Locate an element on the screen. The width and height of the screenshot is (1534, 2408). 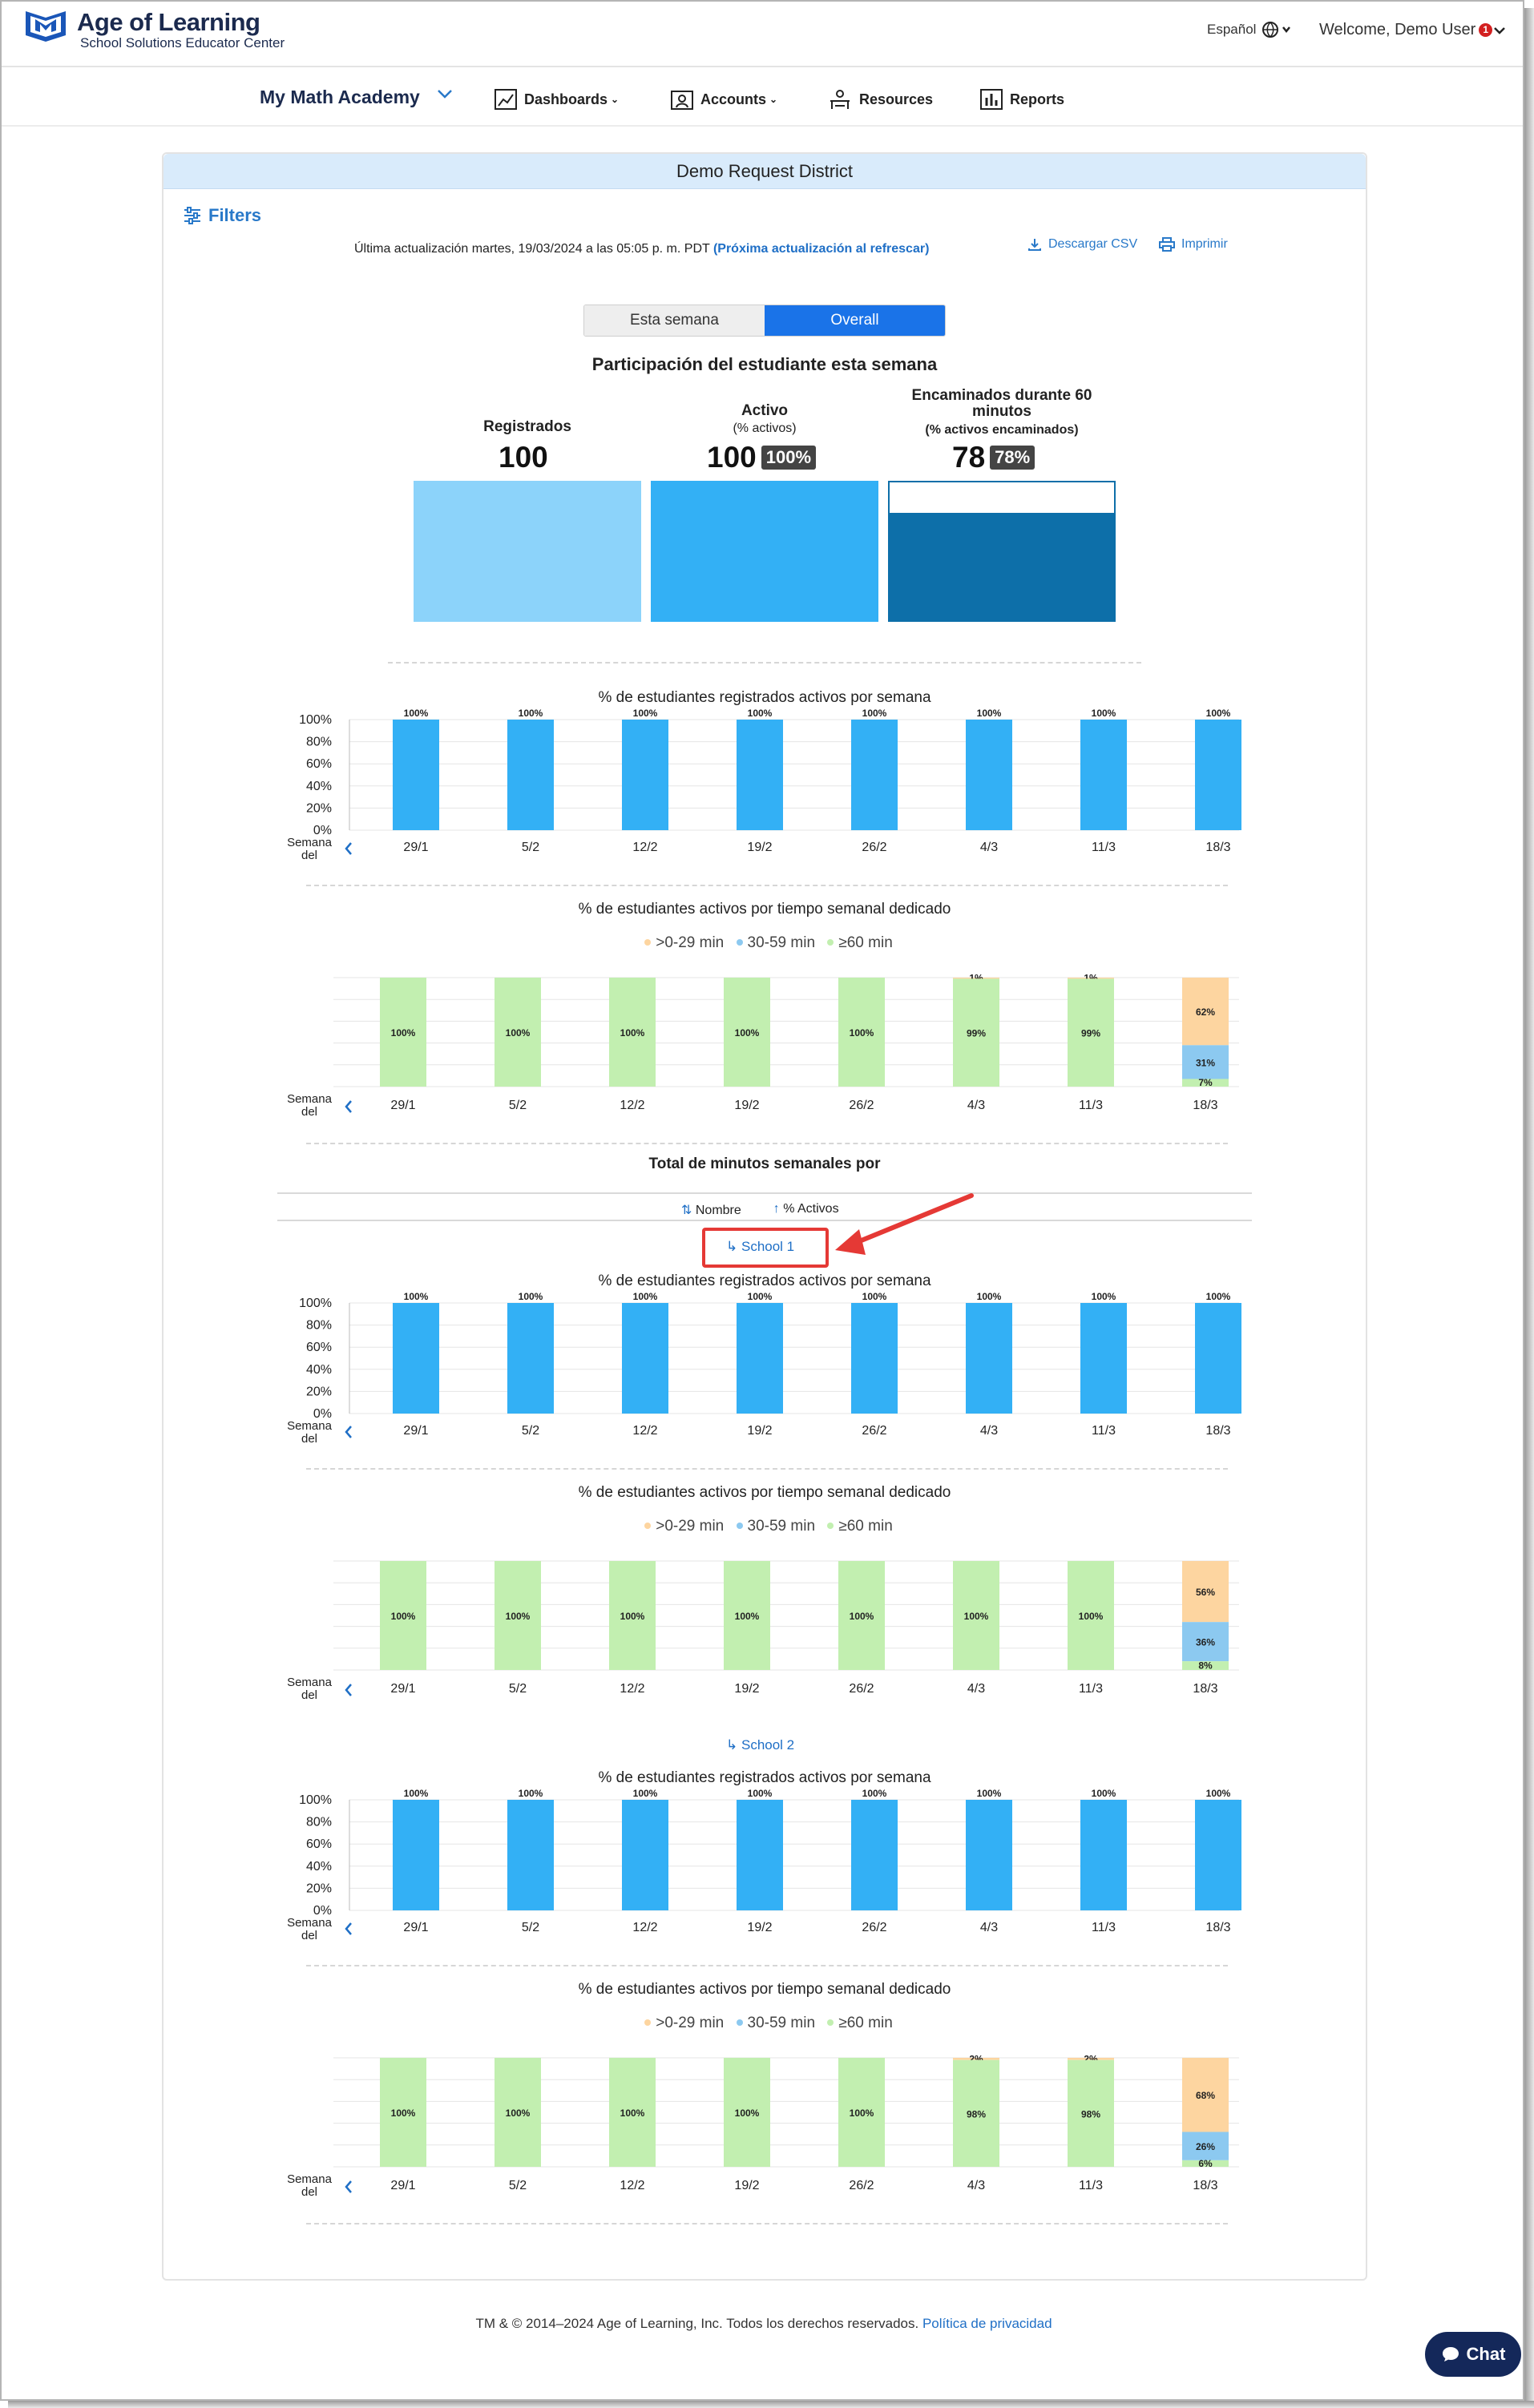
legend-swatch is located at coordinates (830, 2022).